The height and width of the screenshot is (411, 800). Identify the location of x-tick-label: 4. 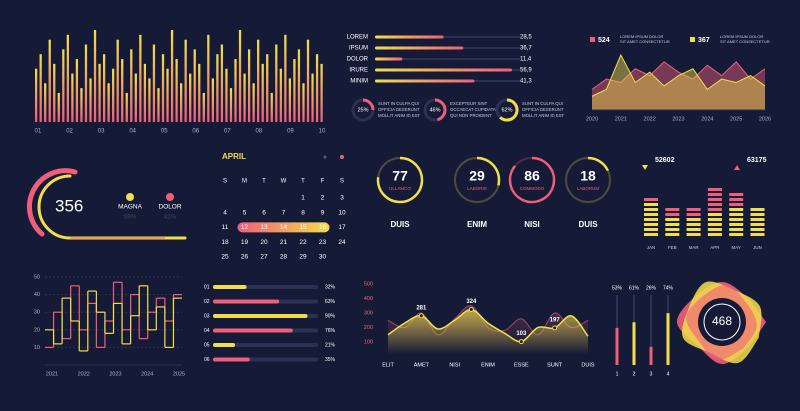
(668, 374).